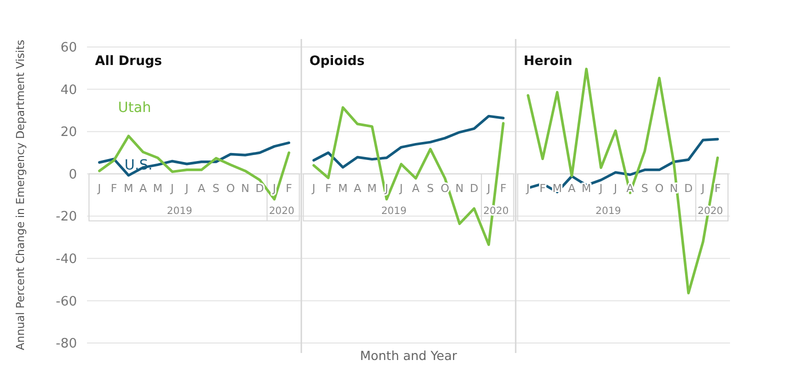  Describe the element at coordinates (66, 302) in the screenshot. I see `y-tick-label: -60` at that location.